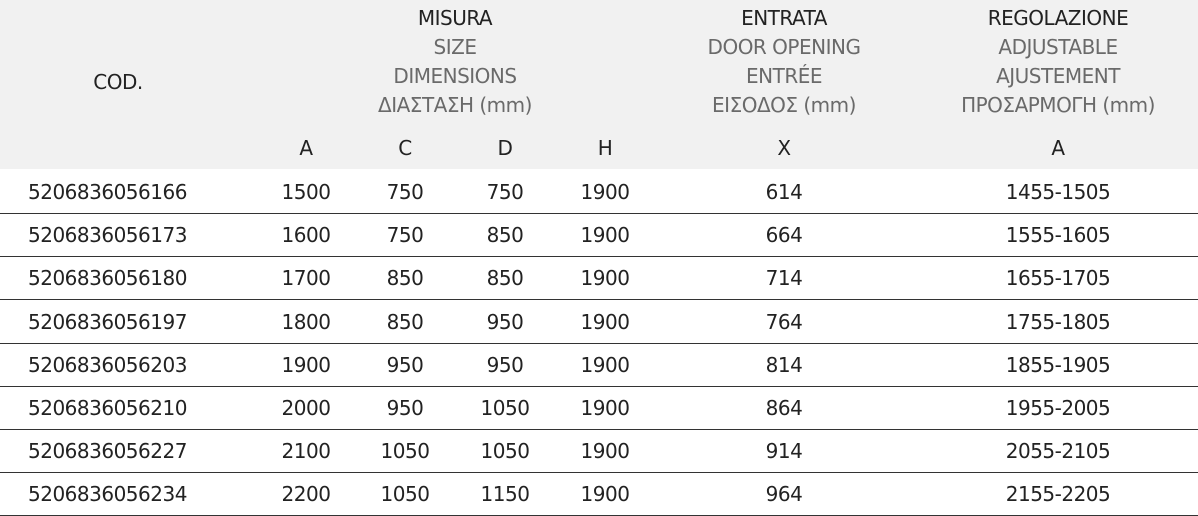 Image resolution: width=1198 pixels, height=516 pixels. What do you see at coordinates (455, 105) in the screenshot?
I see `header-size-line: ΔΙΑΣΤΑΣΗ (mm)` at bounding box center [455, 105].